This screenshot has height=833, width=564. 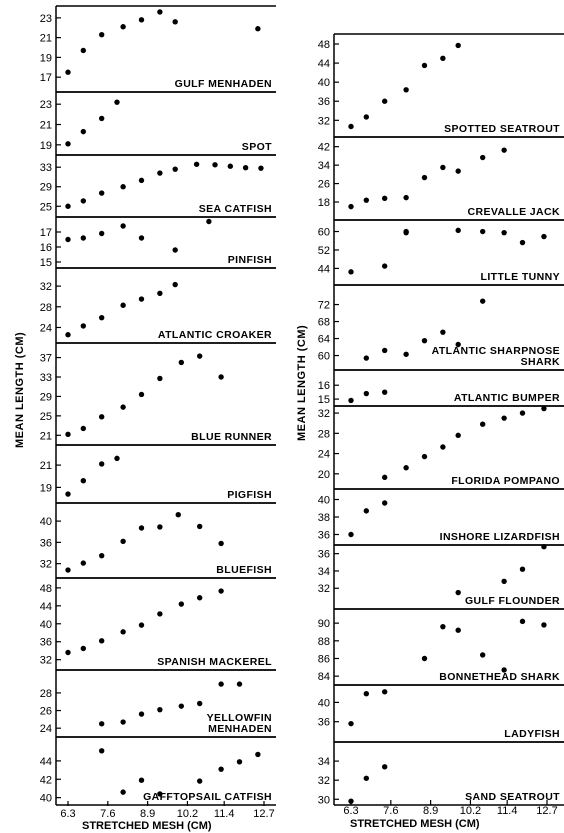 What do you see at coordinates (235, 209) in the screenshot?
I see `panel-title: SEA CATFISH` at bounding box center [235, 209].